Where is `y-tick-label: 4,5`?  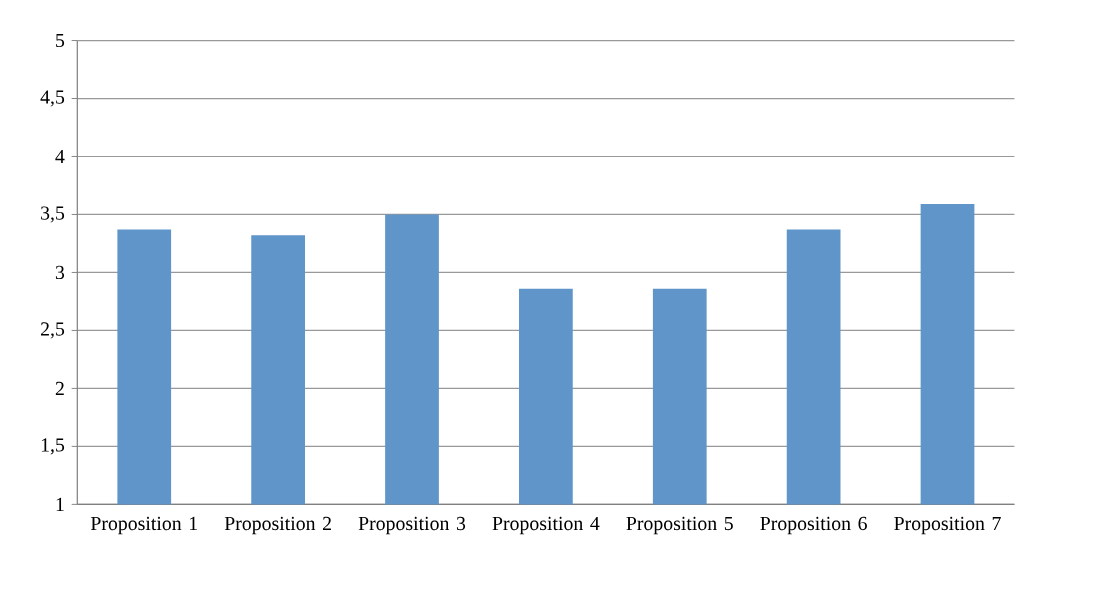 y-tick-label: 4,5 is located at coordinates (52, 98).